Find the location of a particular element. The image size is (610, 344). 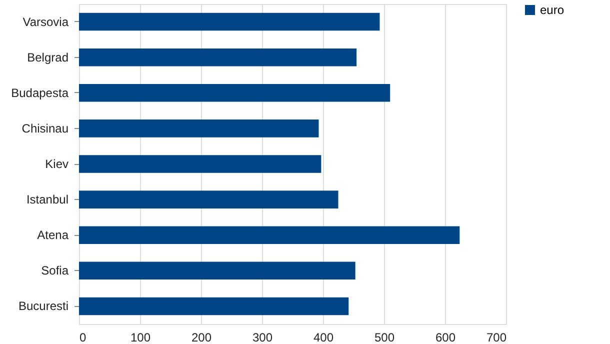

y-tick-label: Kiev is located at coordinates (56, 164).